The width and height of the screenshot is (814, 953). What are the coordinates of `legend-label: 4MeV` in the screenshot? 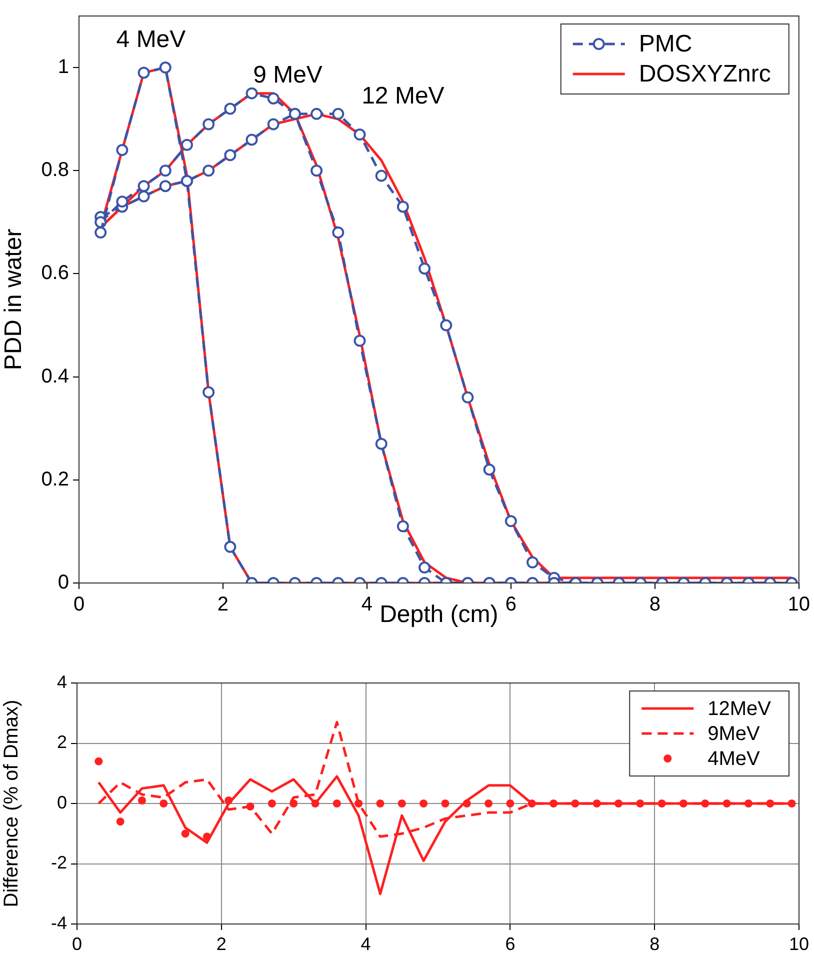 It's located at (734, 759).